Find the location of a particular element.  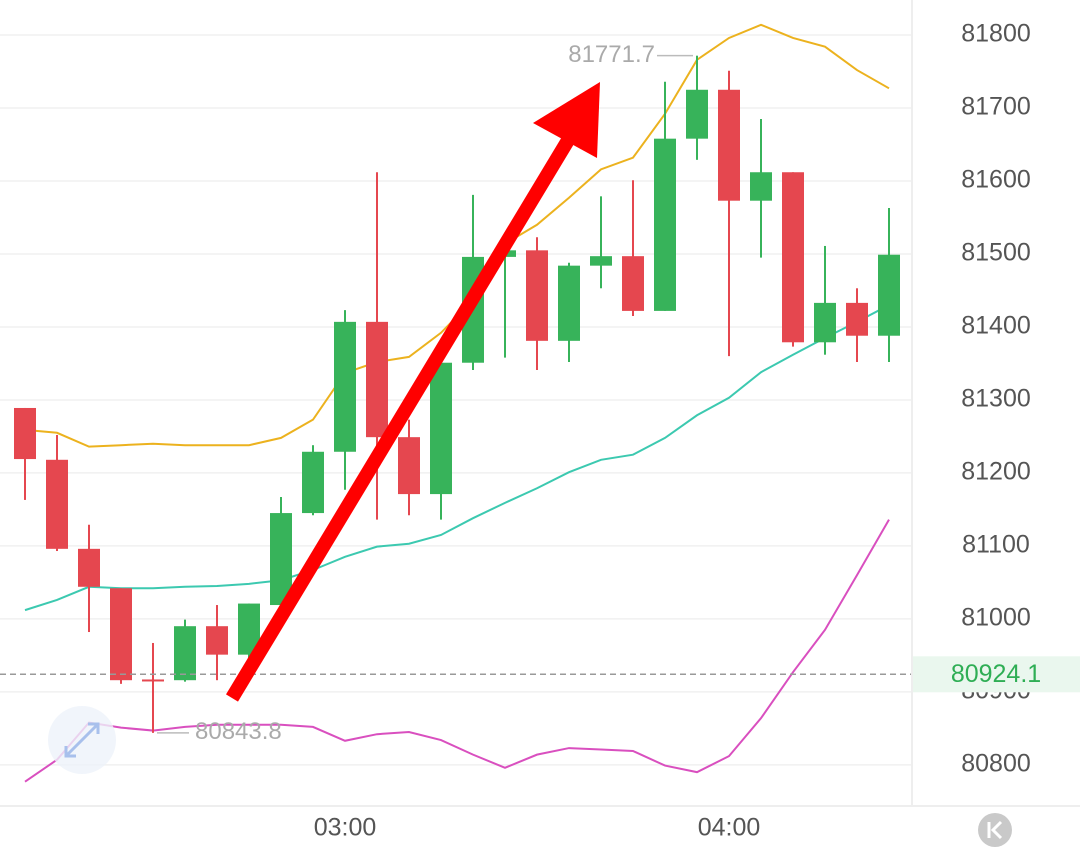

y-tick-label: 80800 is located at coordinates (996, 763).